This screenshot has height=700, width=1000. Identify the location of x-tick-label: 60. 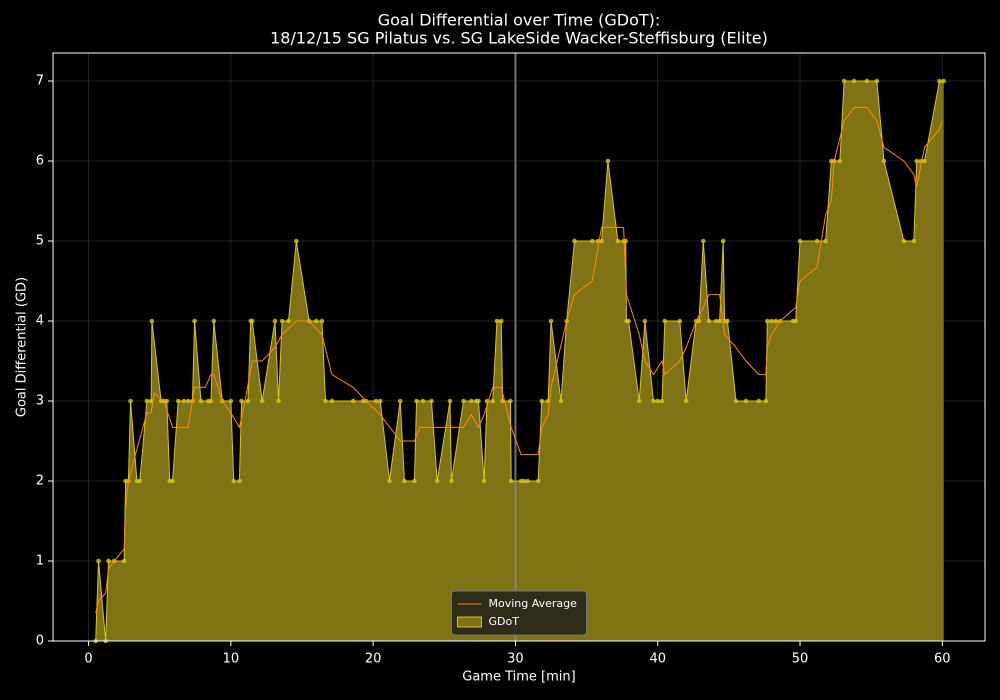
(942, 659).